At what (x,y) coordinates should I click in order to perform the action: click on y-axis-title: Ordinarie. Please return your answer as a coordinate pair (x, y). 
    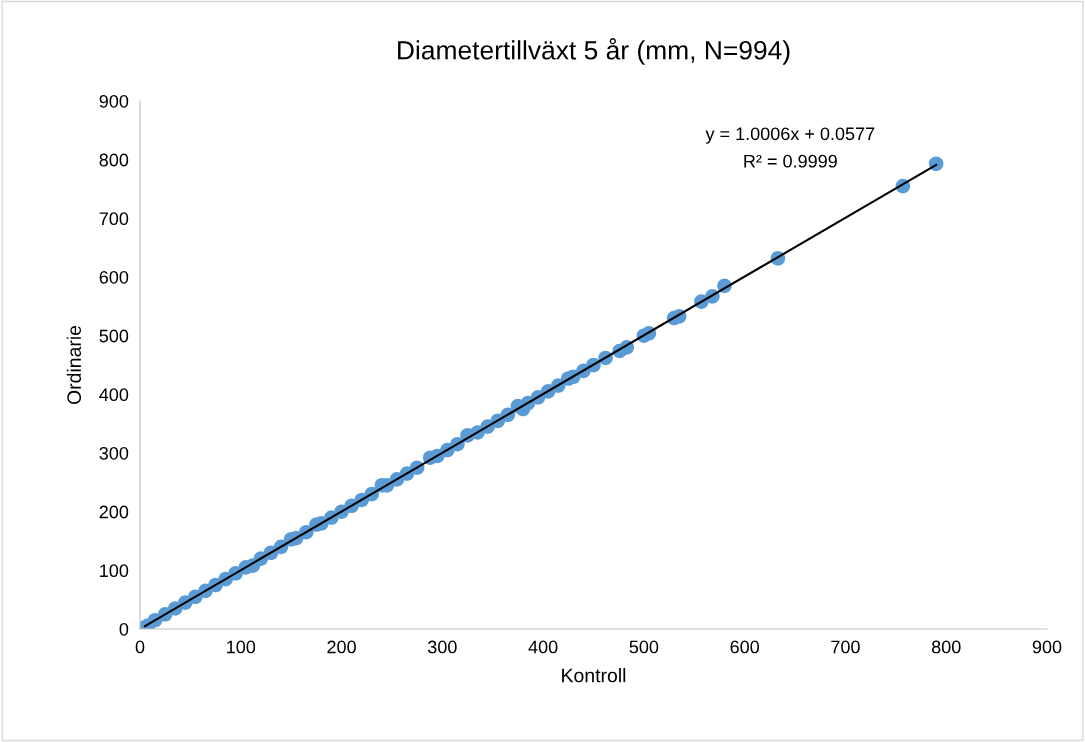
    Looking at the image, I should click on (74, 365).